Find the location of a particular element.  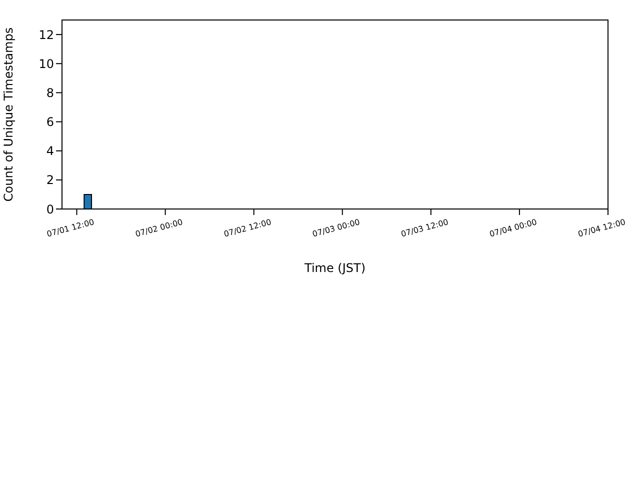

y-tick-label: 8 is located at coordinates (50, 93).